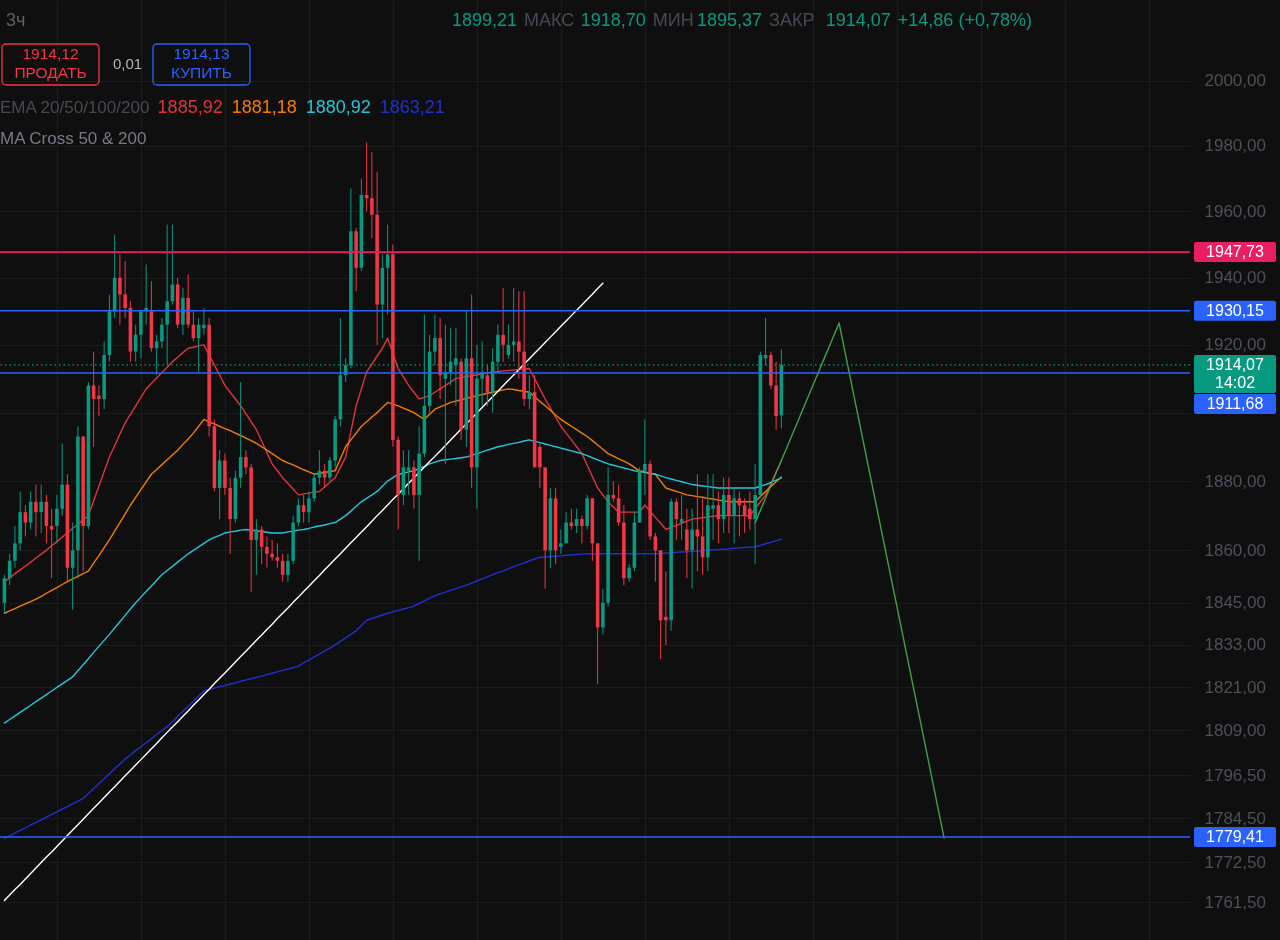  What do you see at coordinates (264, 107) in the screenshot?
I see `annotation: 1881,18` at bounding box center [264, 107].